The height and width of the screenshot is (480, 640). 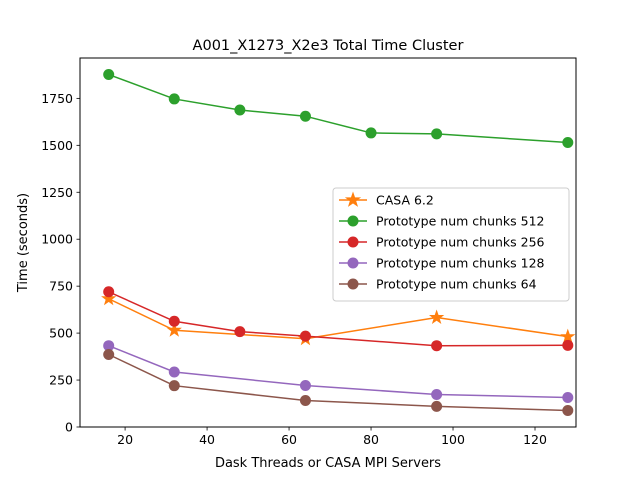 What do you see at coordinates (69, 427) in the screenshot?
I see `y-tick-label: 0` at bounding box center [69, 427].